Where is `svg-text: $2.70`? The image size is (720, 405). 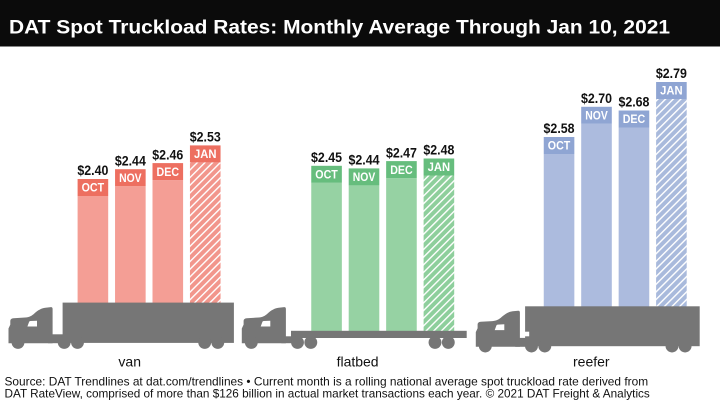
svg-text: $2.70 is located at coordinates (596, 98).